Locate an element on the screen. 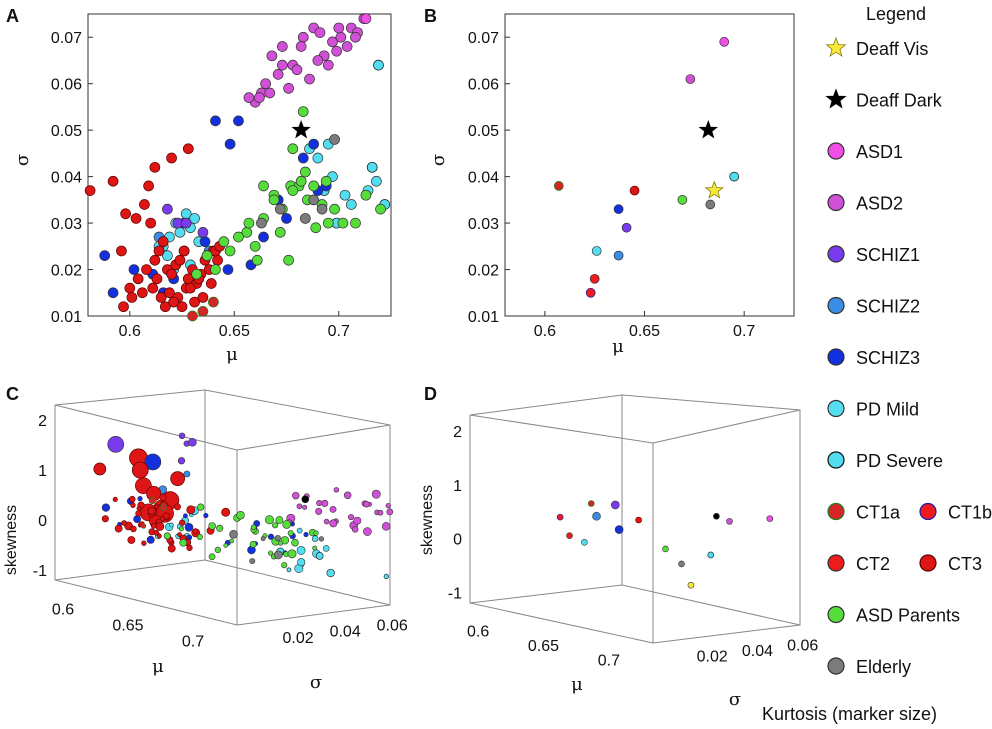 Image resolution: width=992 pixels, height=729 pixels. legend-marker-asd-parents is located at coordinates (836, 614).